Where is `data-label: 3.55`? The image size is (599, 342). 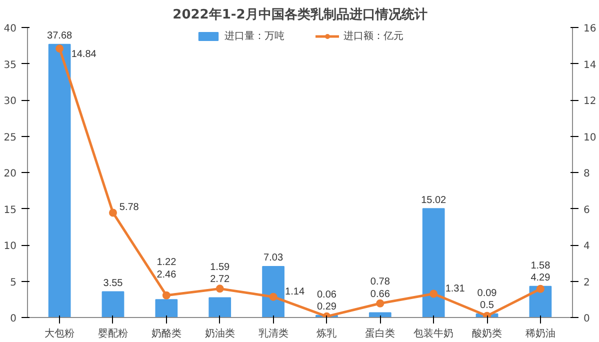
data-label: 3.55 is located at coordinates (113, 283).